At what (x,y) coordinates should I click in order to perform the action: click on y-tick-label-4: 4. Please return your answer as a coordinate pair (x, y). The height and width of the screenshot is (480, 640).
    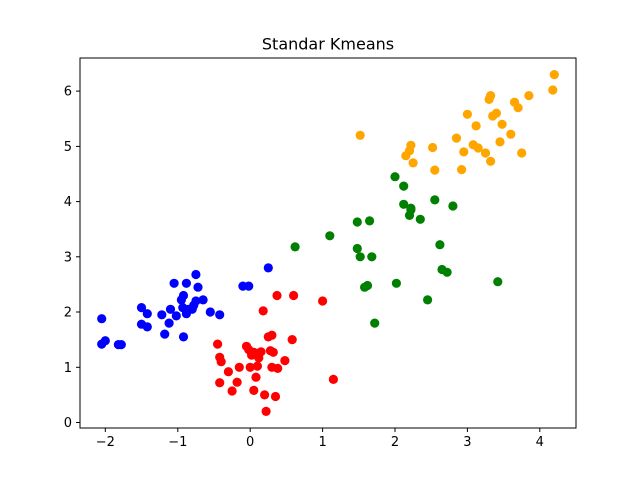
    Looking at the image, I should click on (68, 202).